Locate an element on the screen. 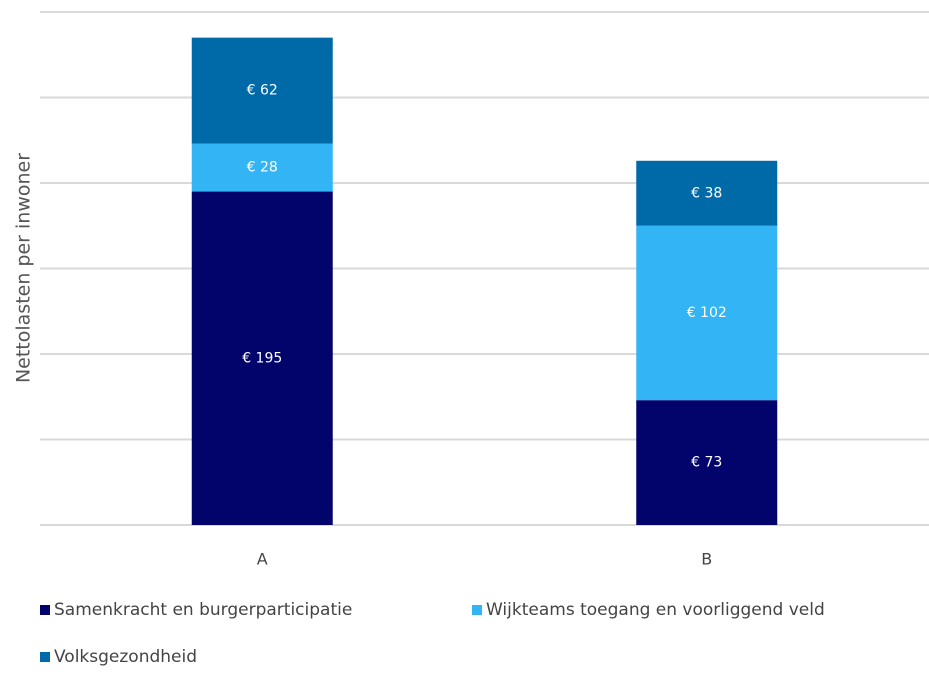  value-label: € 28 is located at coordinates (262, 168).